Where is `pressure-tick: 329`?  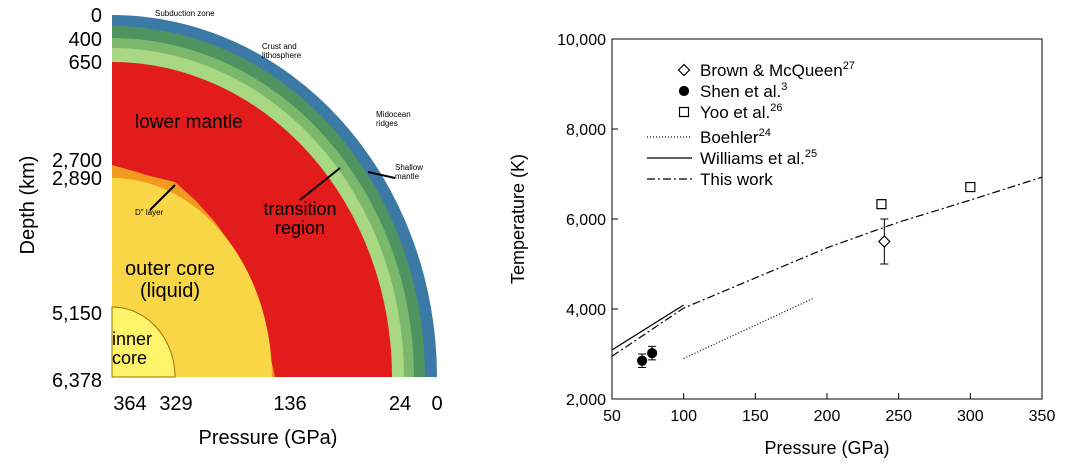
pressure-tick: 329 is located at coordinates (175, 404).